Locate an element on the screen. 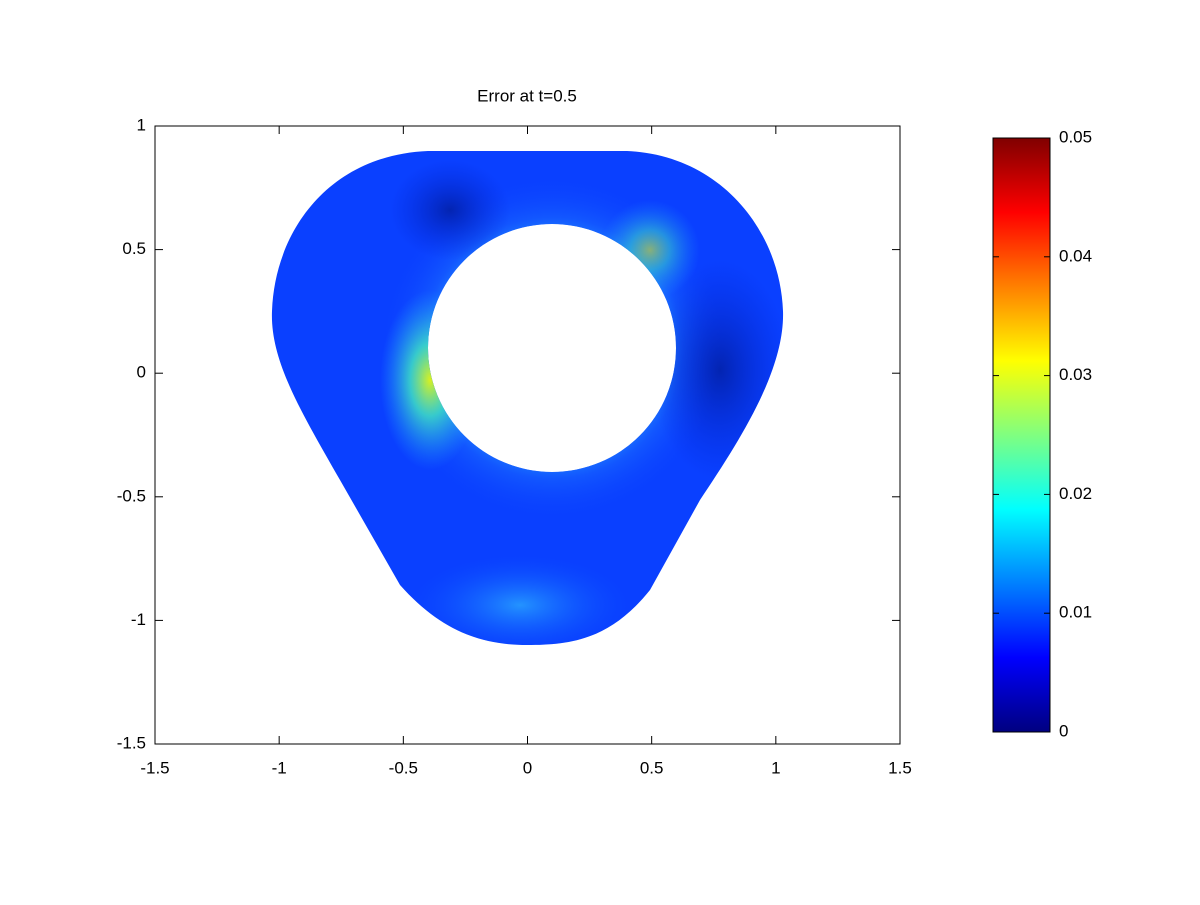 This screenshot has width=1200, height=905. x-tick-label: -1 is located at coordinates (279, 767).